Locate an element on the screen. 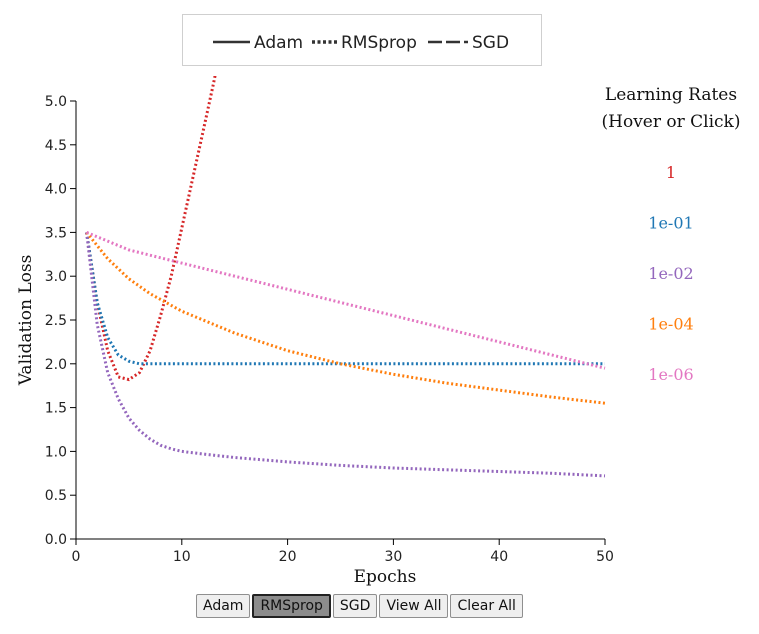 The image size is (759, 634). lr-legend-title-line1: Learning Rates is located at coordinates (671, 95).